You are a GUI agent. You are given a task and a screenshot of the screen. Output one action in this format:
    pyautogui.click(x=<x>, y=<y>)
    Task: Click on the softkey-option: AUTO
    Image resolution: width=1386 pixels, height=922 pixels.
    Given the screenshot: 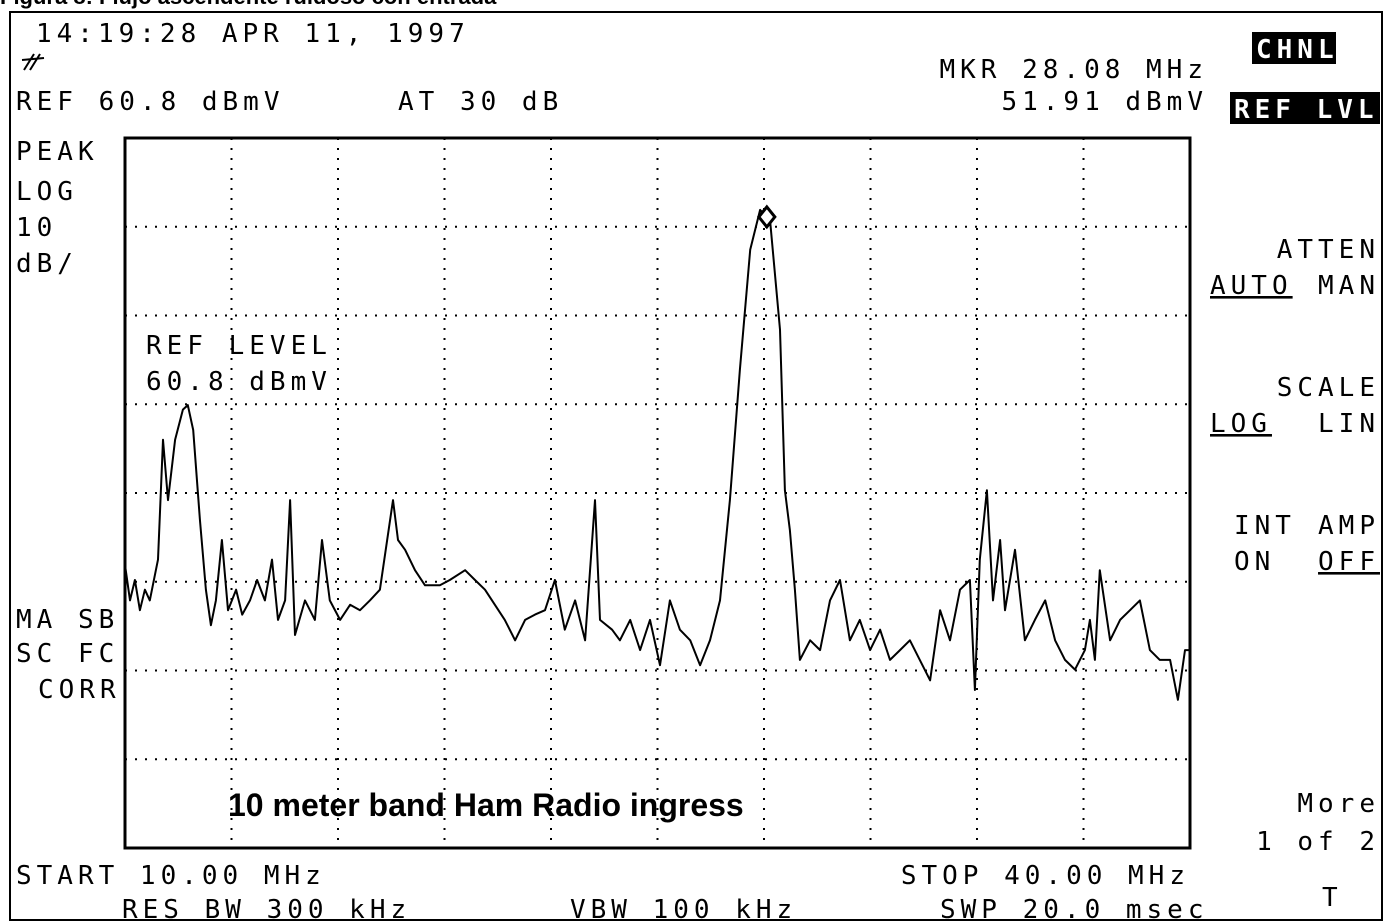 What is the action you would take?
    pyautogui.click(x=1251, y=286)
    